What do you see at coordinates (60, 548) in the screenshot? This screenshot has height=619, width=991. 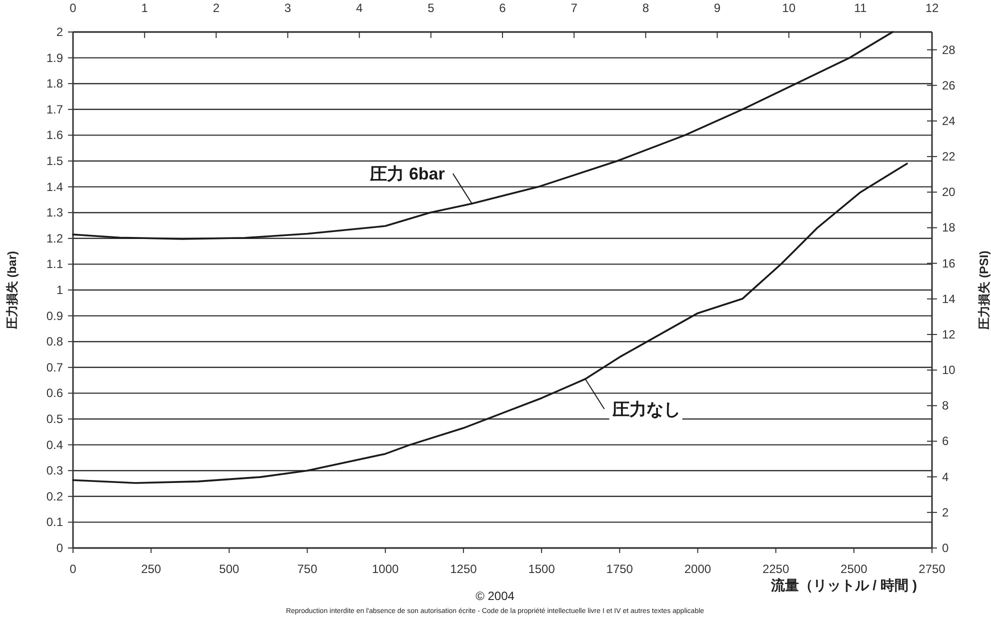 I see `y-tick-label: 0` at bounding box center [60, 548].